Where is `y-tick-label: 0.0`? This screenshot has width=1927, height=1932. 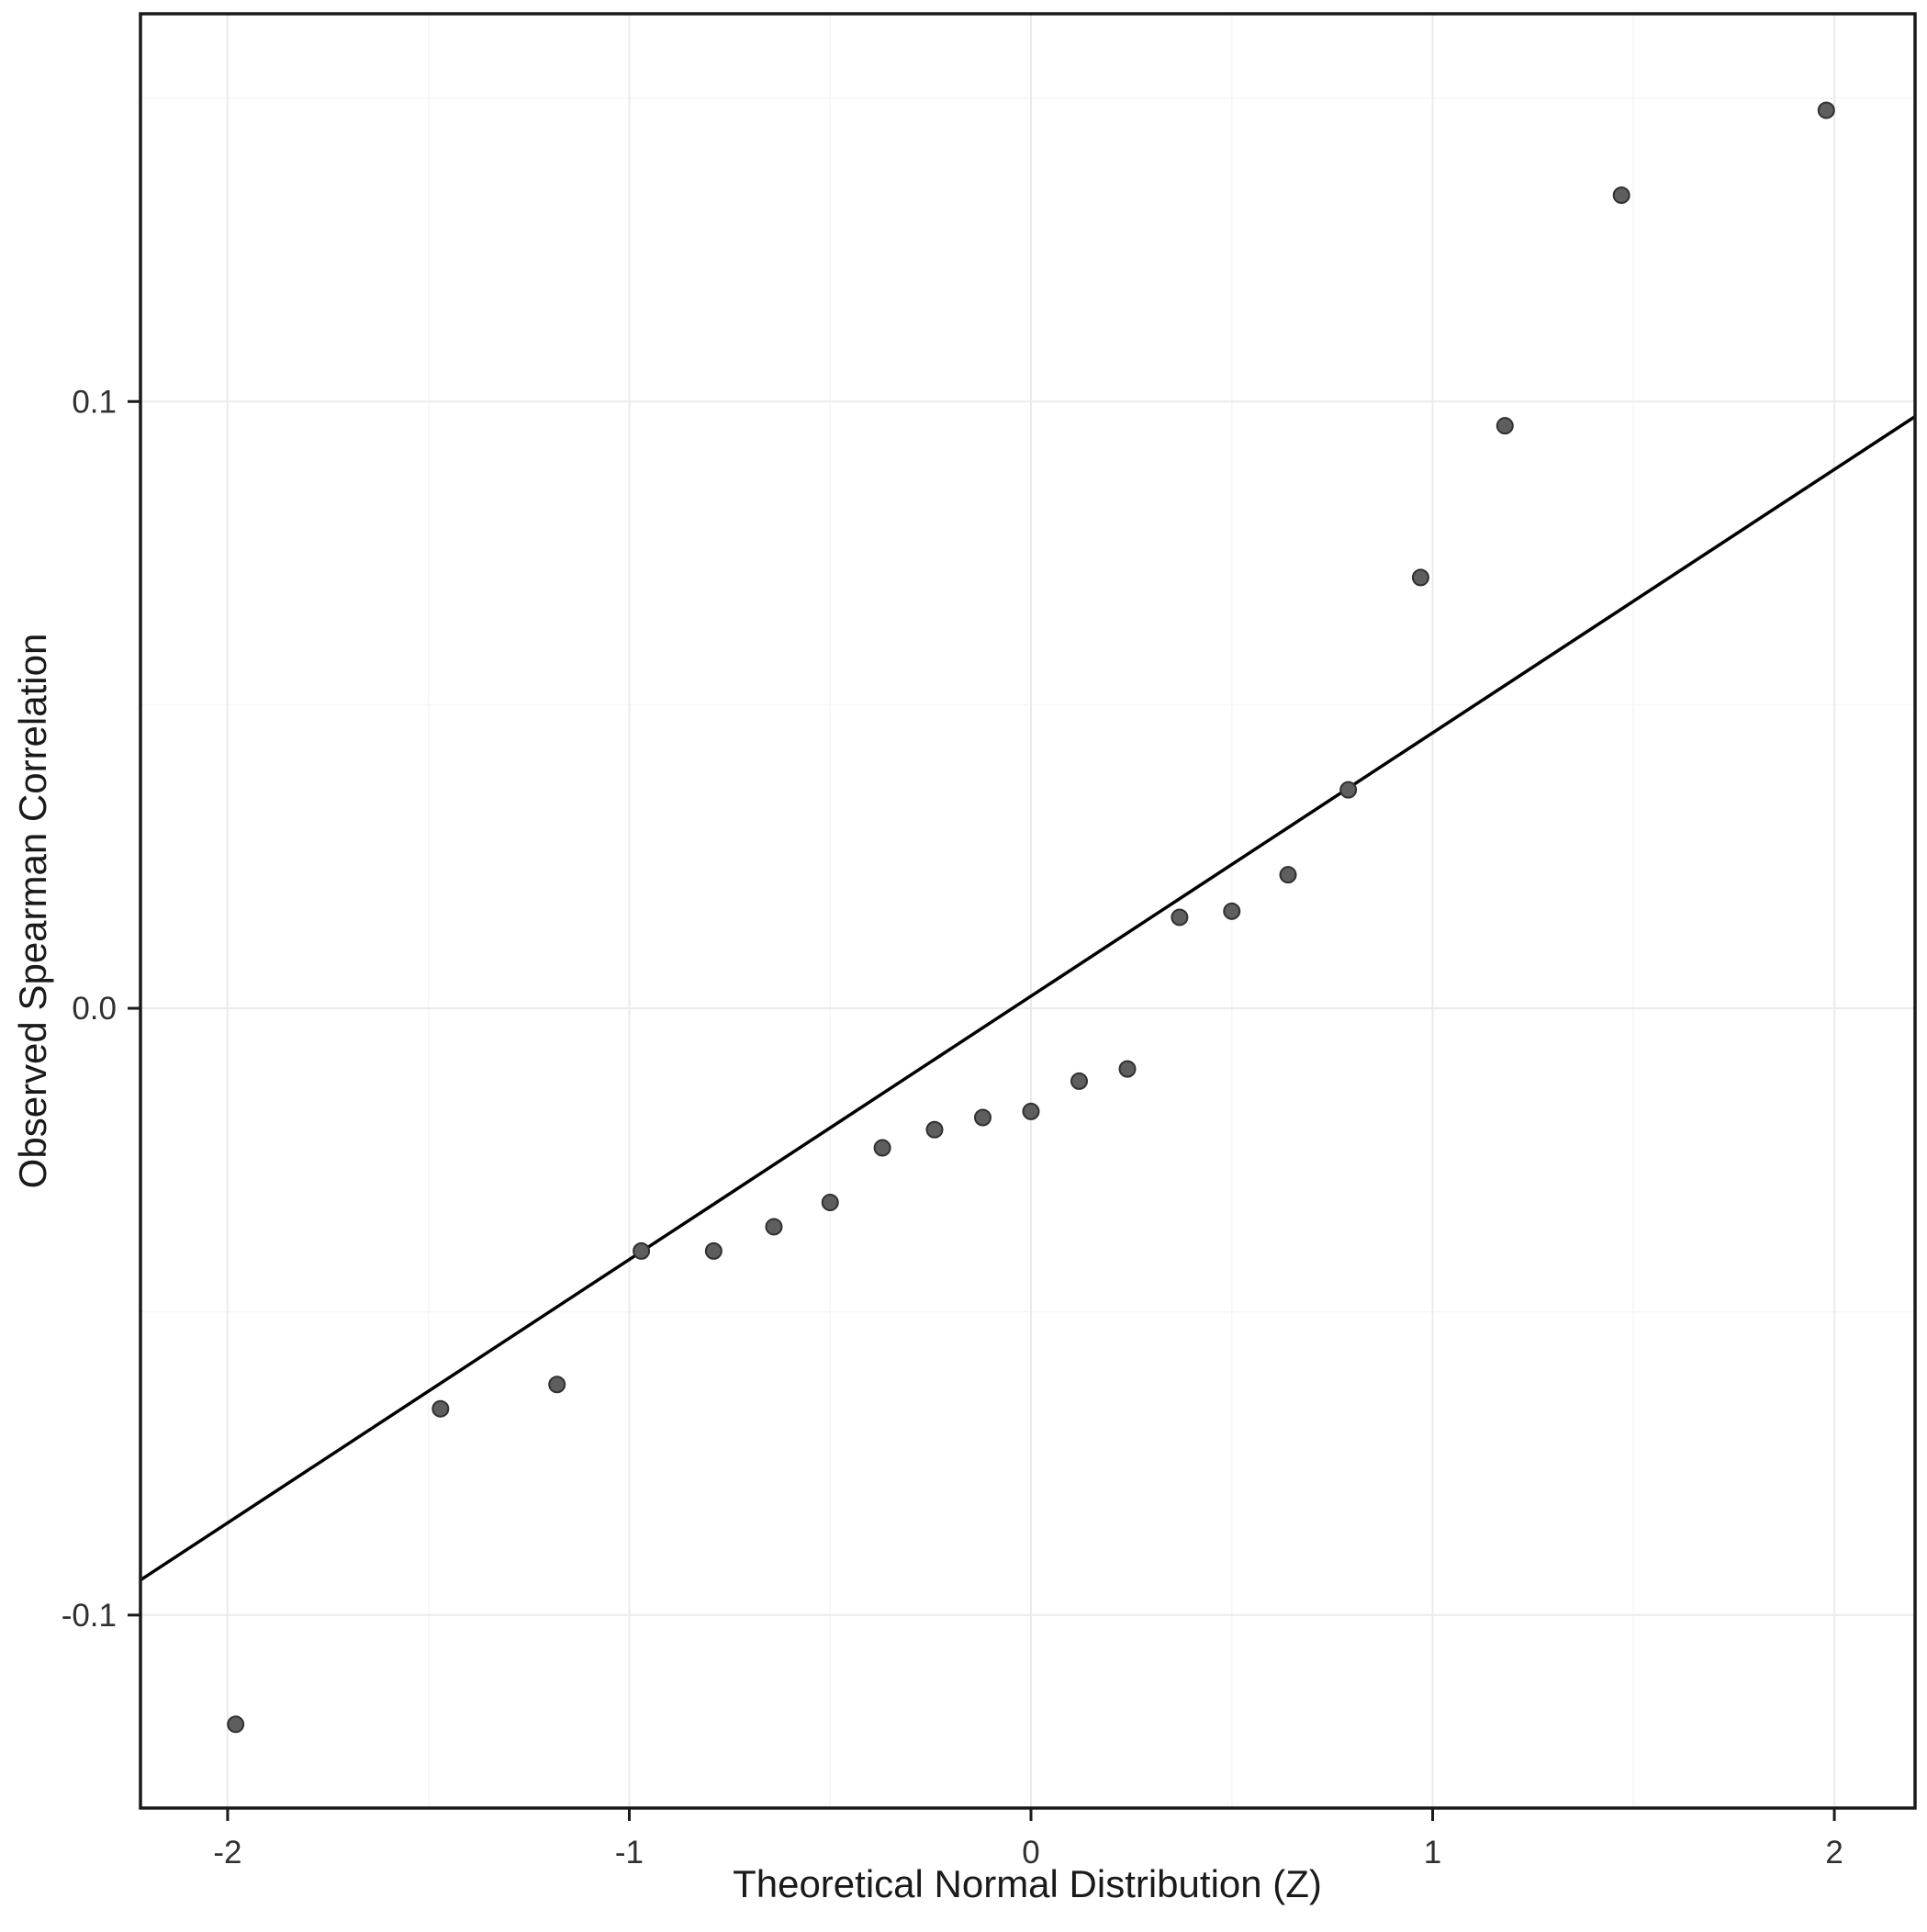
y-tick-label: 0.0 is located at coordinates (94, 1009).